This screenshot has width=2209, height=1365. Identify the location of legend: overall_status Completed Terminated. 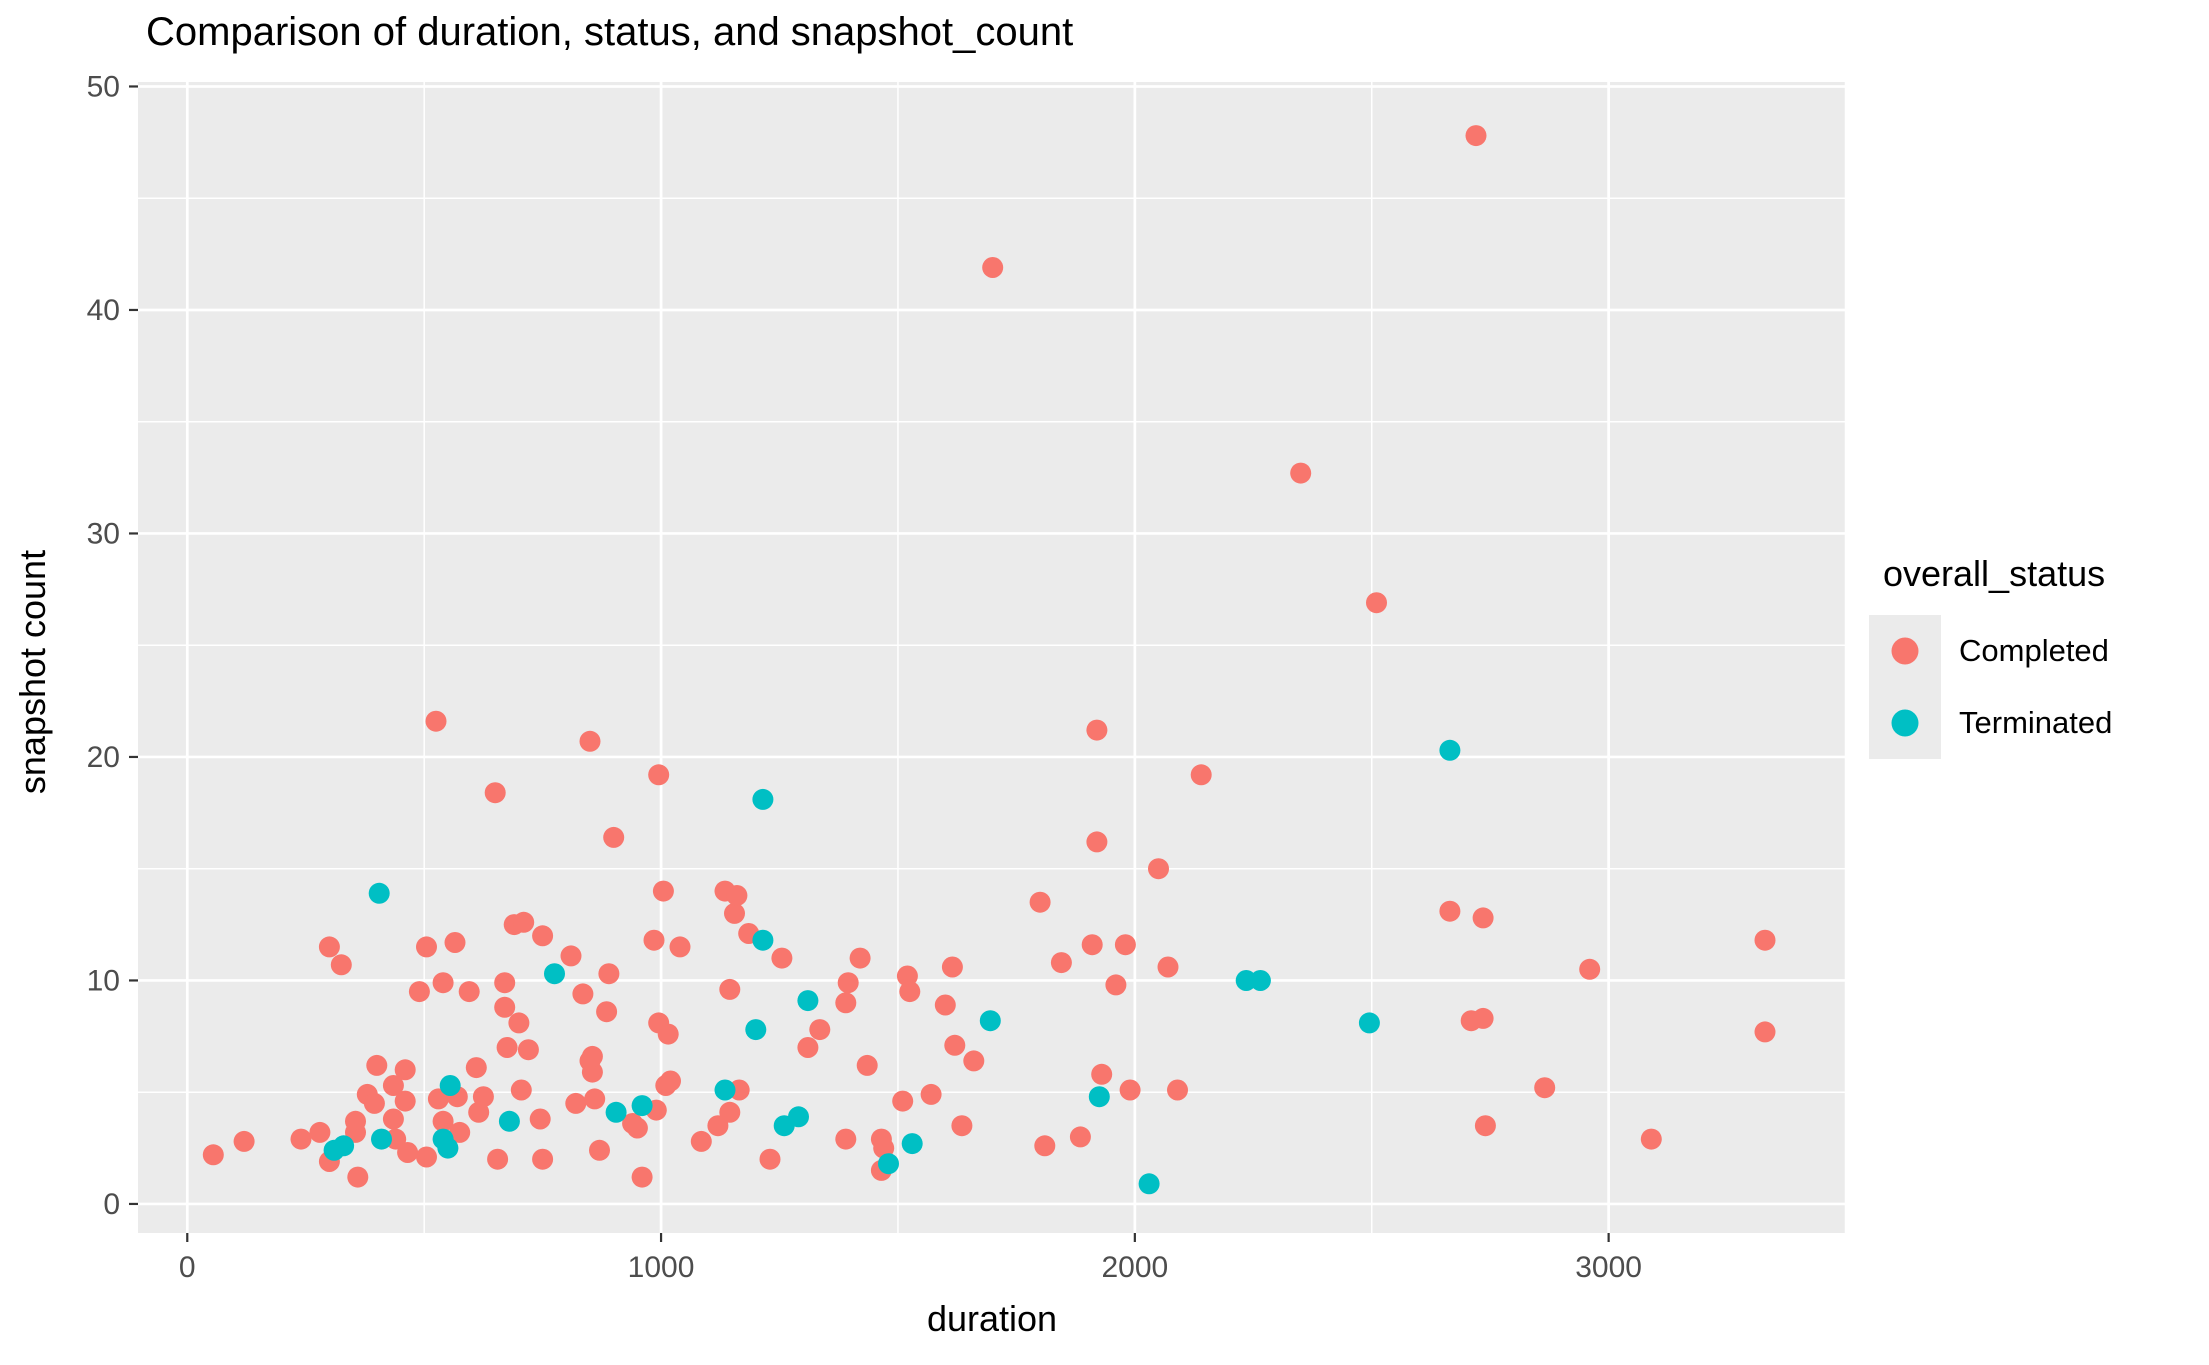
(1990, 656).